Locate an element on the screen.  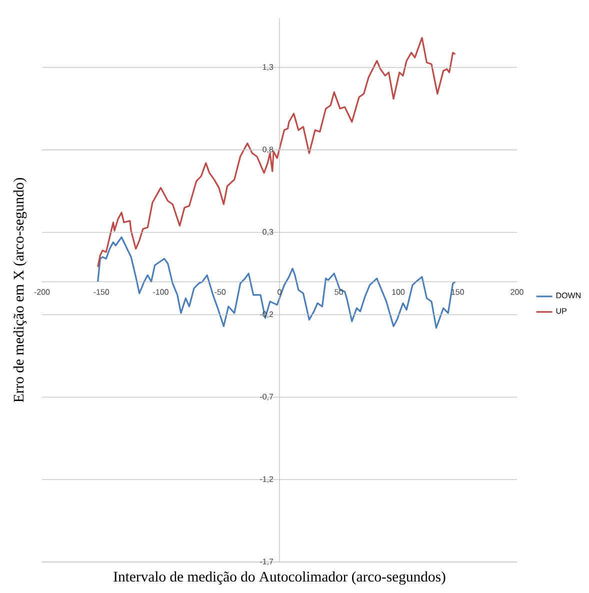
y-tick-label: -0,7 is located at coordinates (267, 397).